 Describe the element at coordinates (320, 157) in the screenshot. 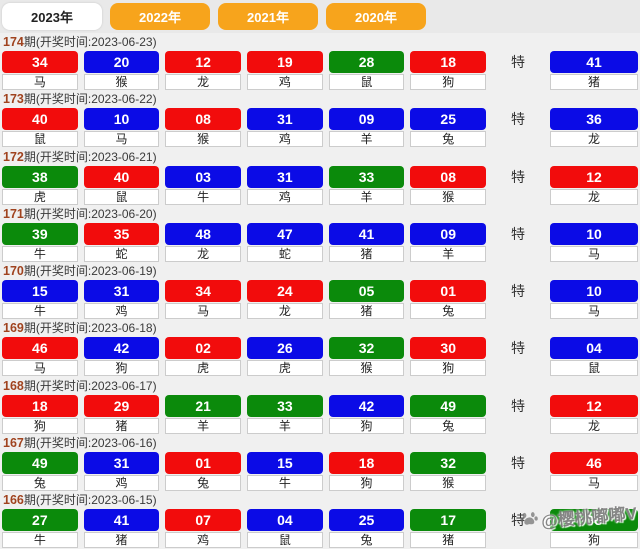

I see `draw-header: 172期(开奖时间:2023-06-21)` at that location.